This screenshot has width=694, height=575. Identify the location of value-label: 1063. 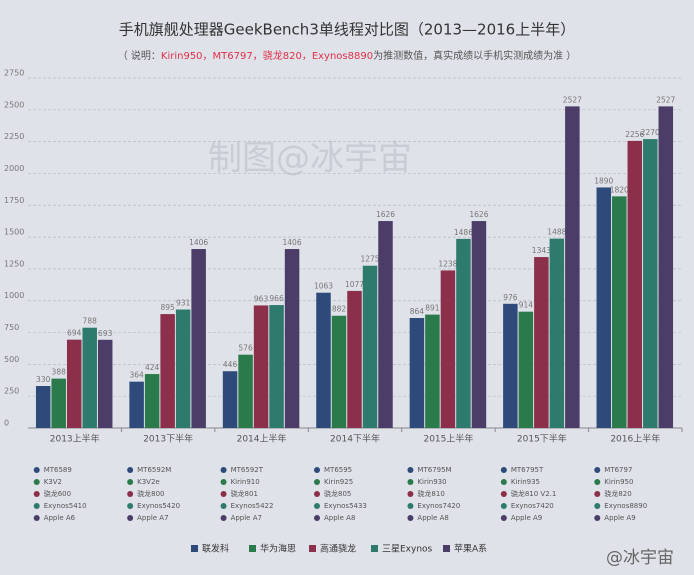
(323, 286).